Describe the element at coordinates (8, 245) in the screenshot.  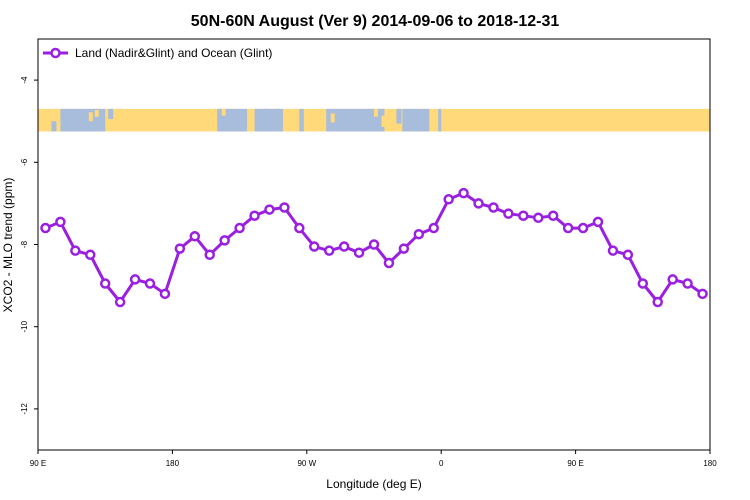
I see `y-axis-label: XCO2 - MLO trend (ppm)` at that location.